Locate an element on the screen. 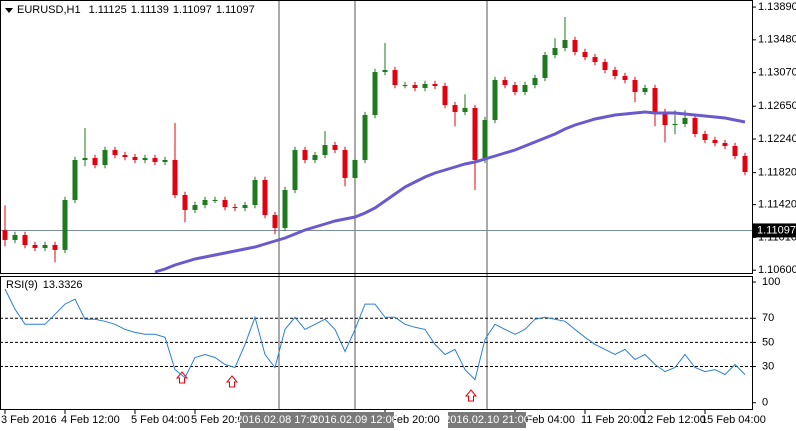  x-tick-label: 11 Feb 20:00 is located at coordinates (613, 420).